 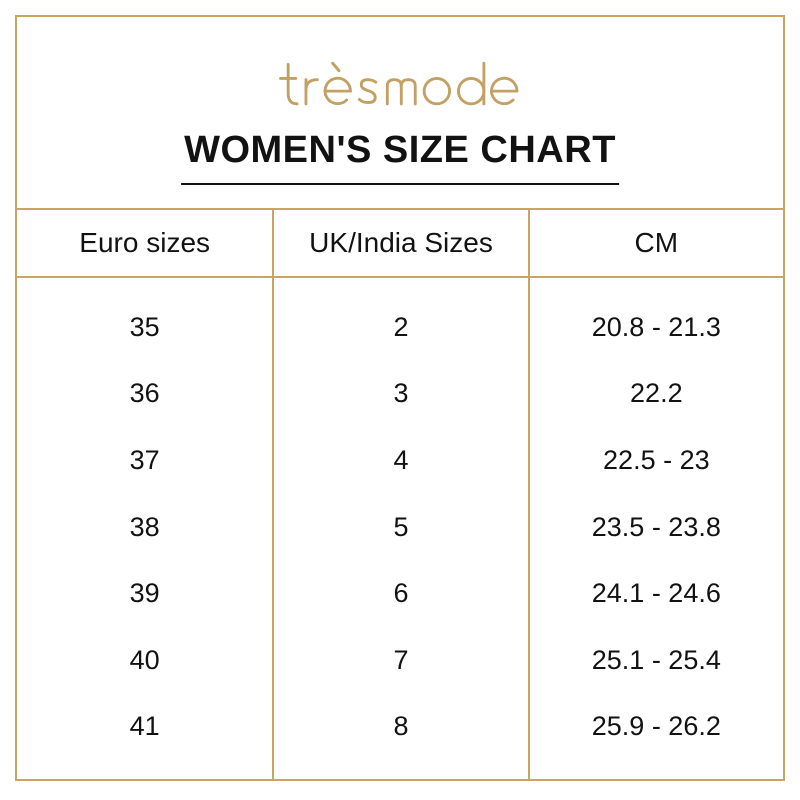 What do you see at coordinates (656, 459) in the screenshot?
I see `cell-cm: 22.5 - 23` at bounding box center [656, 459].